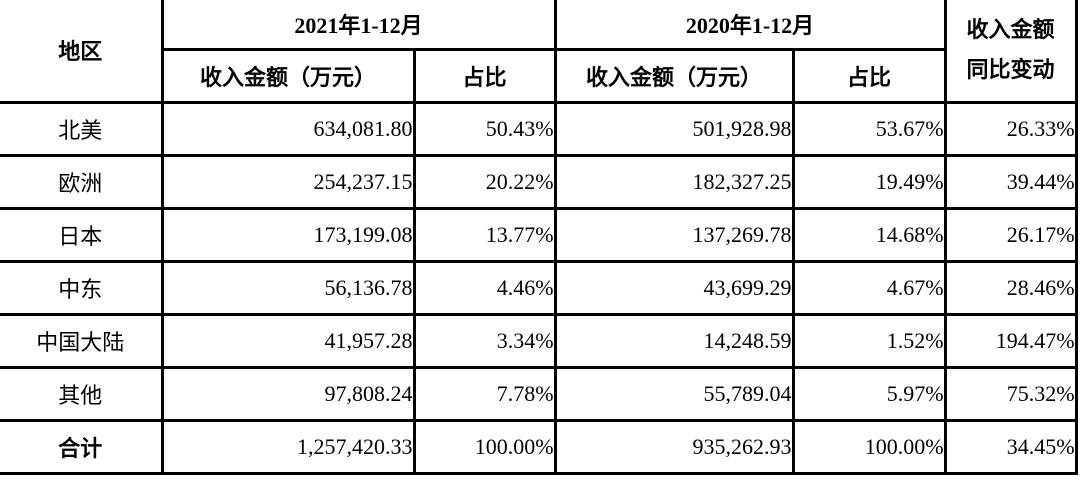  I want to click on cell-revenue-2020: 43,699.29, so click(674, 287).